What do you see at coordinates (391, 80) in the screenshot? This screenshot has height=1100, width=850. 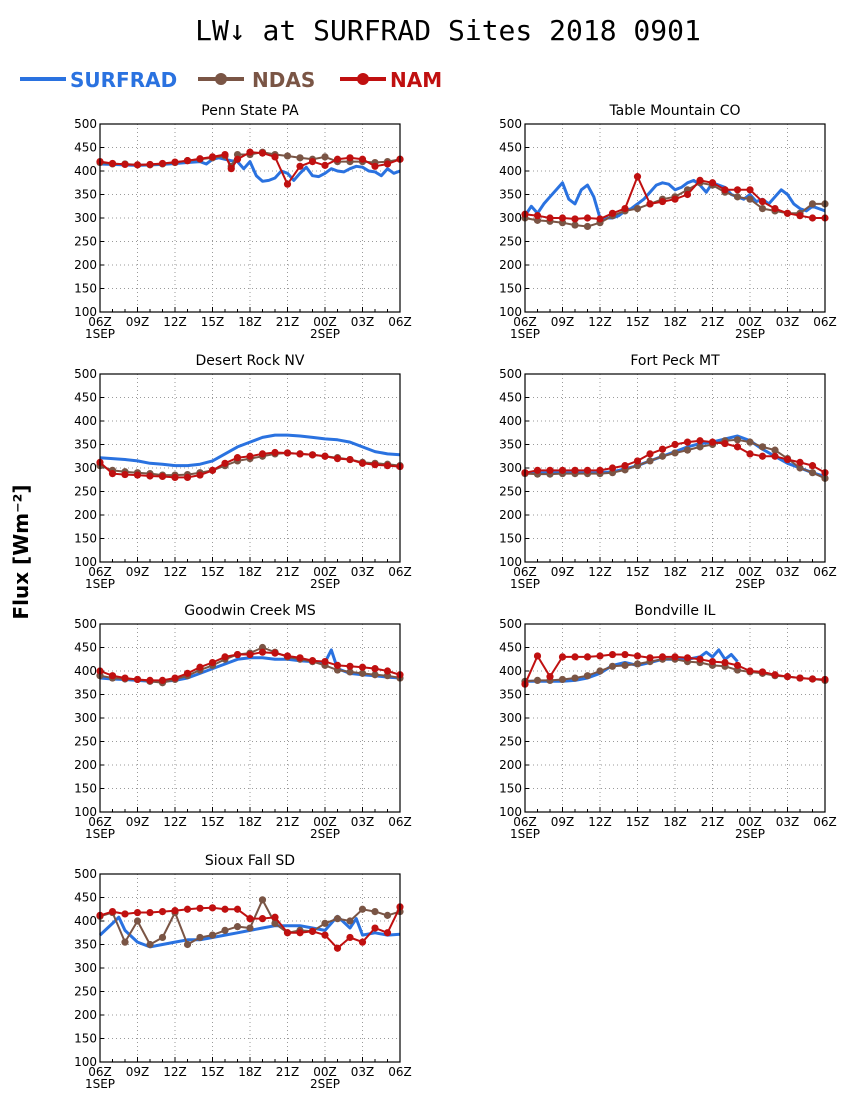 I see `legend-entry-nam: NAM` at bounding box center [391, 80].